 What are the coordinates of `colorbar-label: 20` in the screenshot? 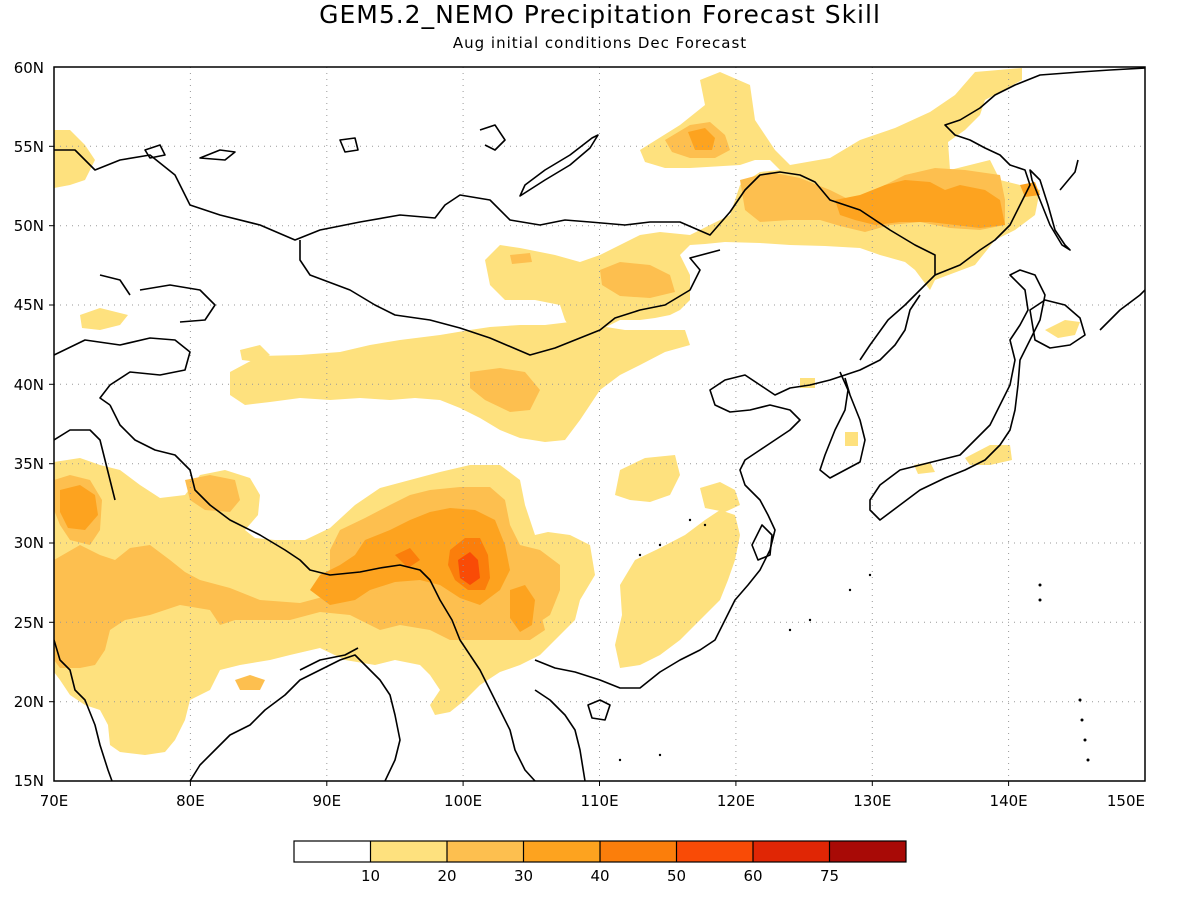 It's located at (446, 876).